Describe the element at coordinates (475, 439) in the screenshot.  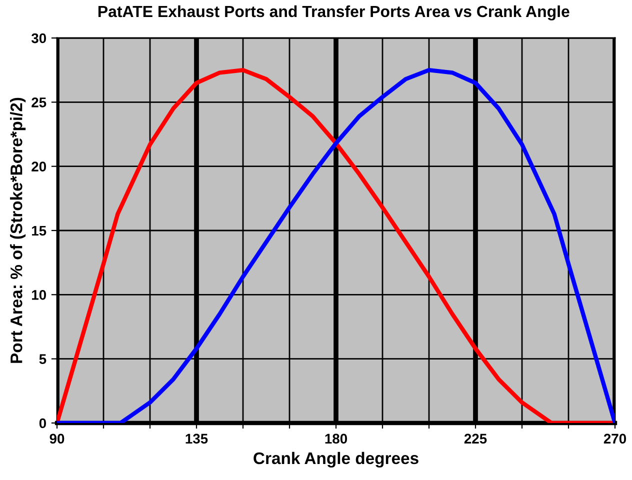
I see `x-tick-label: 225` at that location.